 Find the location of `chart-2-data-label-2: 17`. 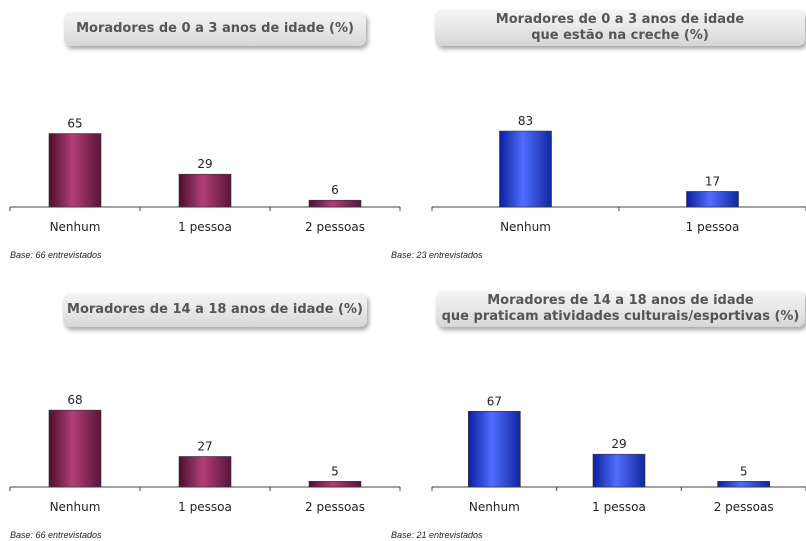

chart-2-data-label-2: 17 is located at coordinates (712, 181).